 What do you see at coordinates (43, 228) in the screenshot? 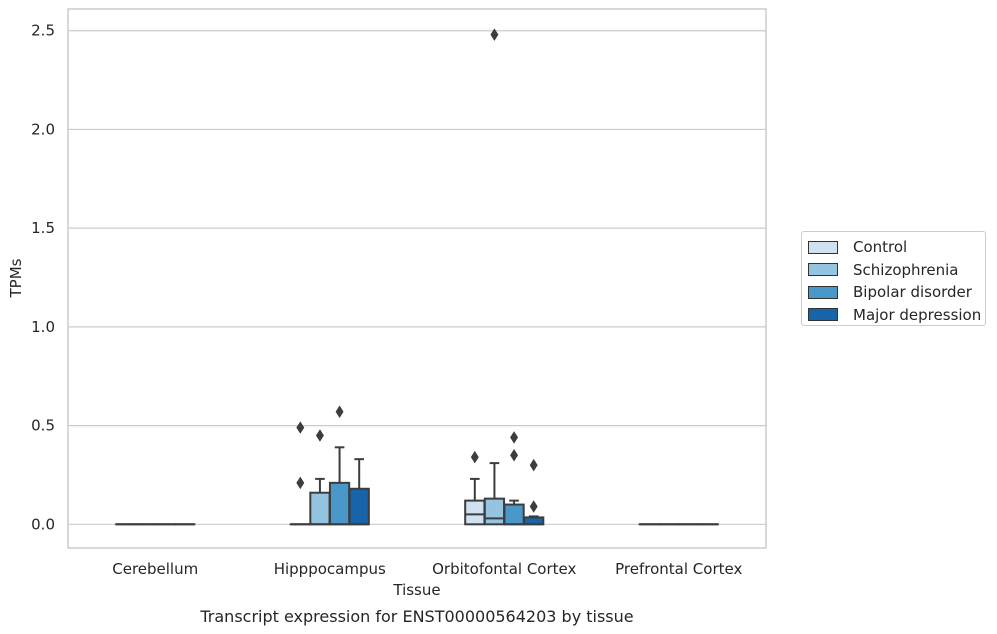
I see `y-tick-label: 1.5` at bounding box center [43, 228].